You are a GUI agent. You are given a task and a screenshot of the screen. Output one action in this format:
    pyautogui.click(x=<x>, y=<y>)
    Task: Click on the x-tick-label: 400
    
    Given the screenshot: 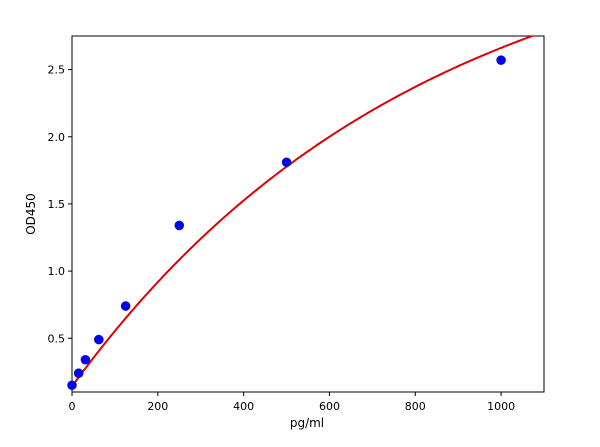 What is the action you would take?
    pyautogui.click(x=243, y=406)
    